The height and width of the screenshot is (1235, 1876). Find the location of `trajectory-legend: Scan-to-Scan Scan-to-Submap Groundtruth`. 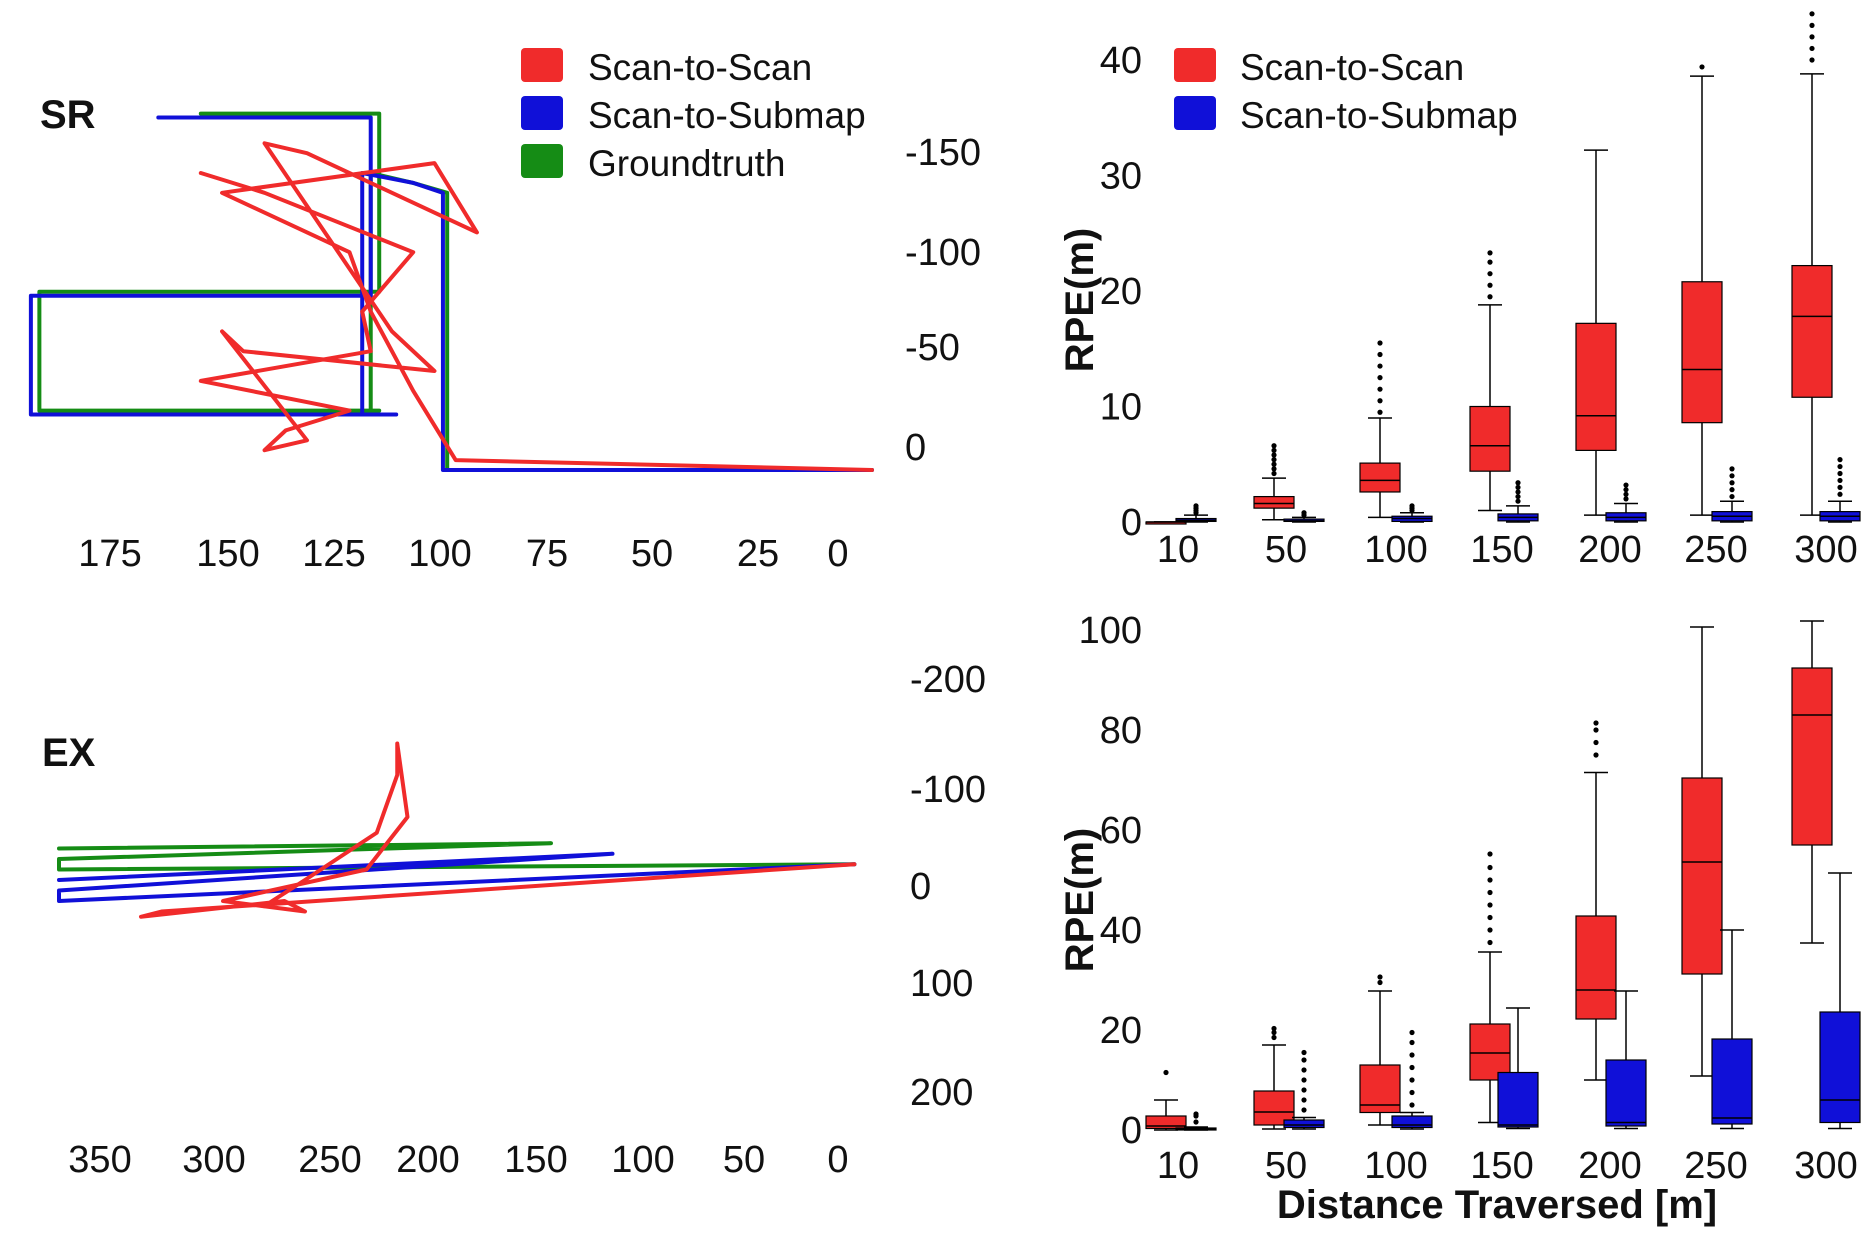

trajectory-legend: Scan-to-Scan Scan-to-Submap Groundtruth is located at coordinates (693, 115).